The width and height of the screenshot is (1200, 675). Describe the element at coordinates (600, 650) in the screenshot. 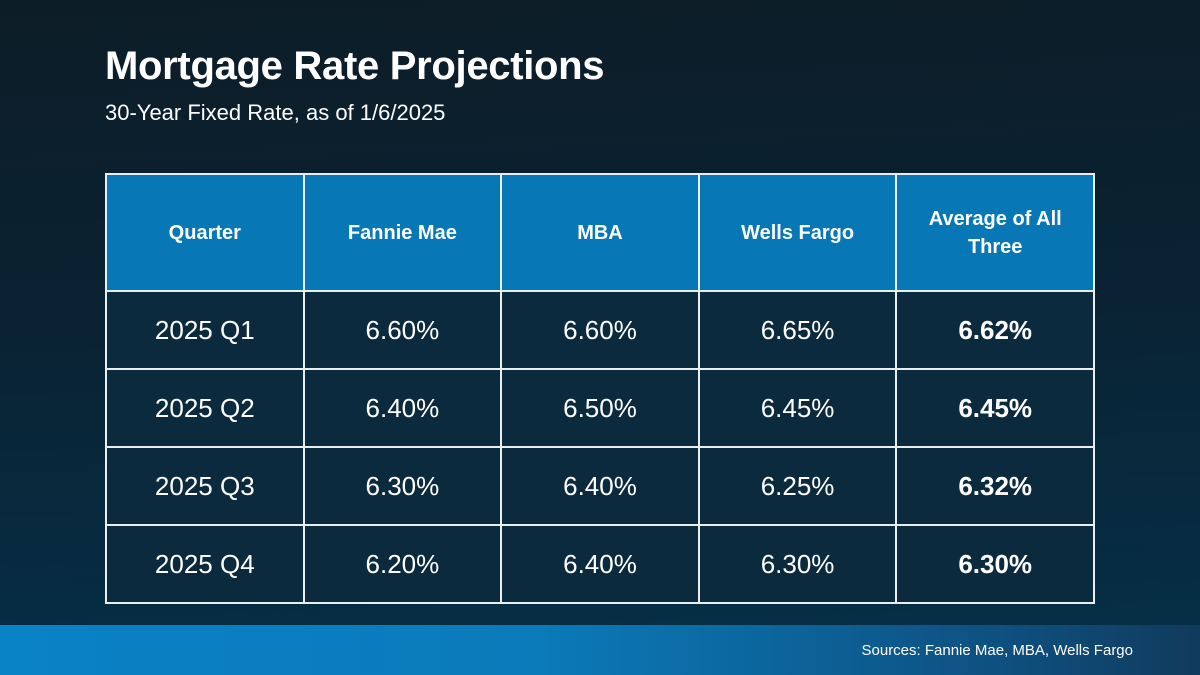

I see `footer-bar: Sources: Fannie Mae, MBA, Wells Fargo` at that location.